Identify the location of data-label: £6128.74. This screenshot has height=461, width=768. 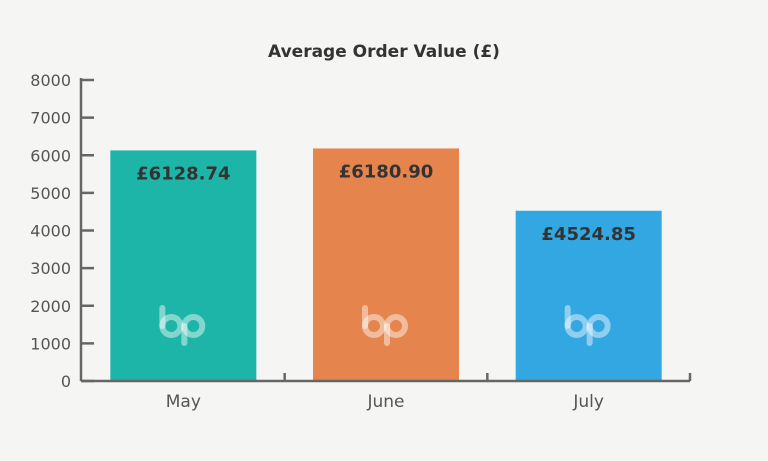
(183, 173).